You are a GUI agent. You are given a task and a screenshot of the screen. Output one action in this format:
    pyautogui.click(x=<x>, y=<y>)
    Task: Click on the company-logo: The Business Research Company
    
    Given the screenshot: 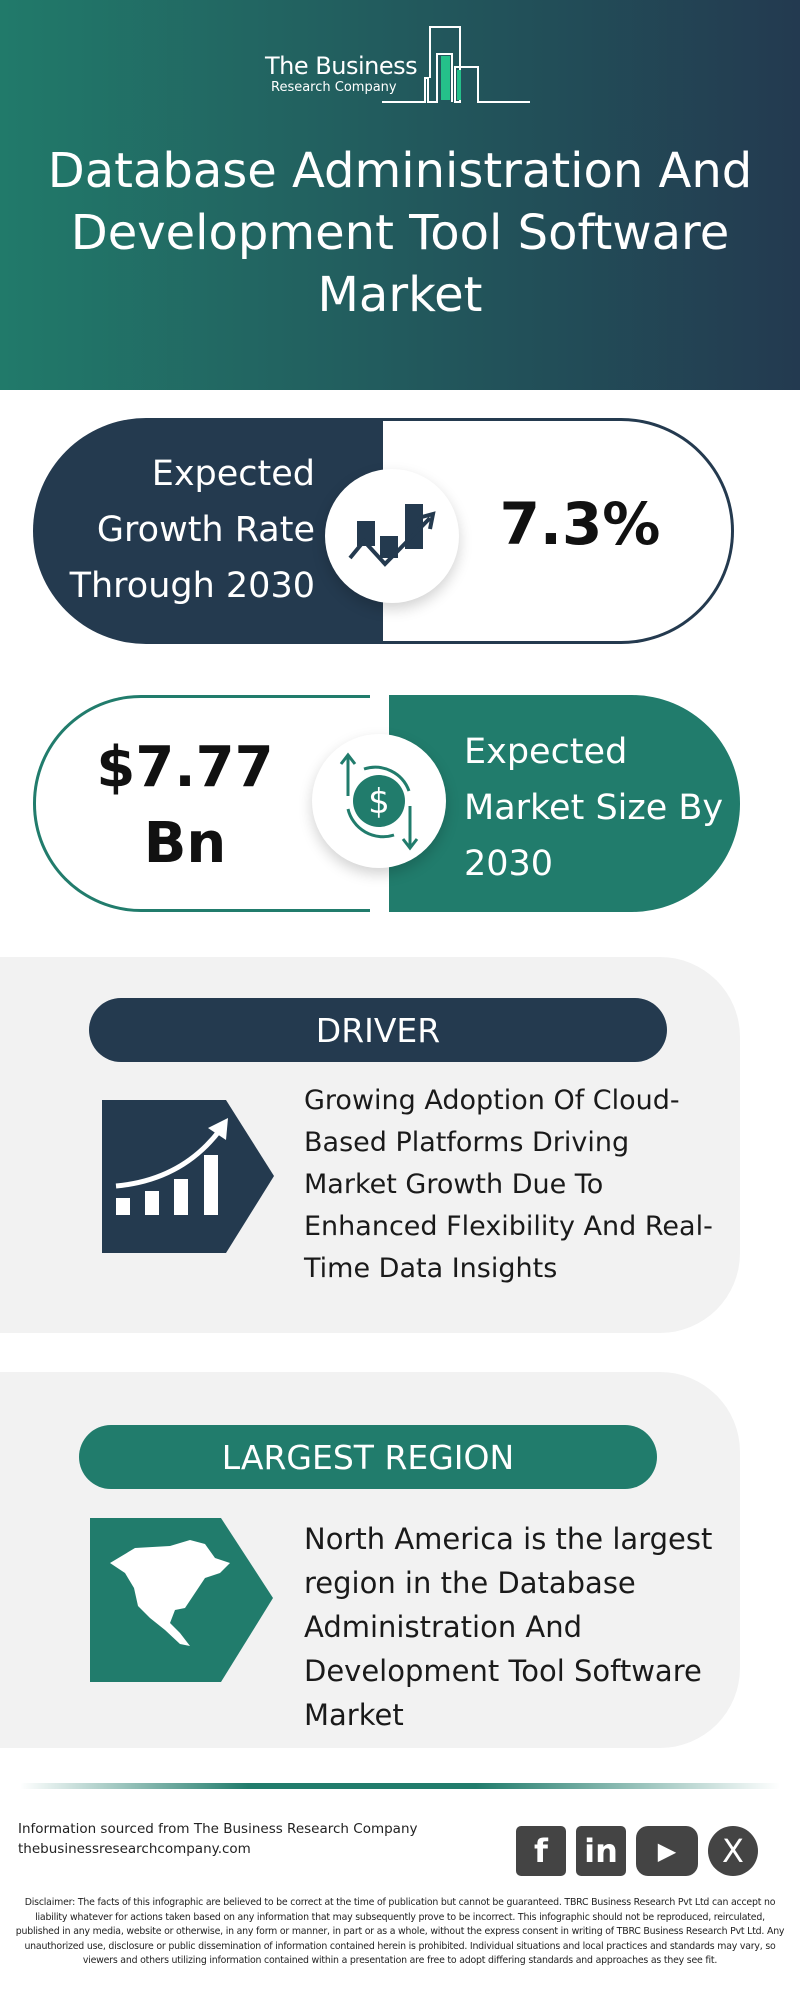 What is the action you would take?
    pyautogui.click(x=400, y=66)
    